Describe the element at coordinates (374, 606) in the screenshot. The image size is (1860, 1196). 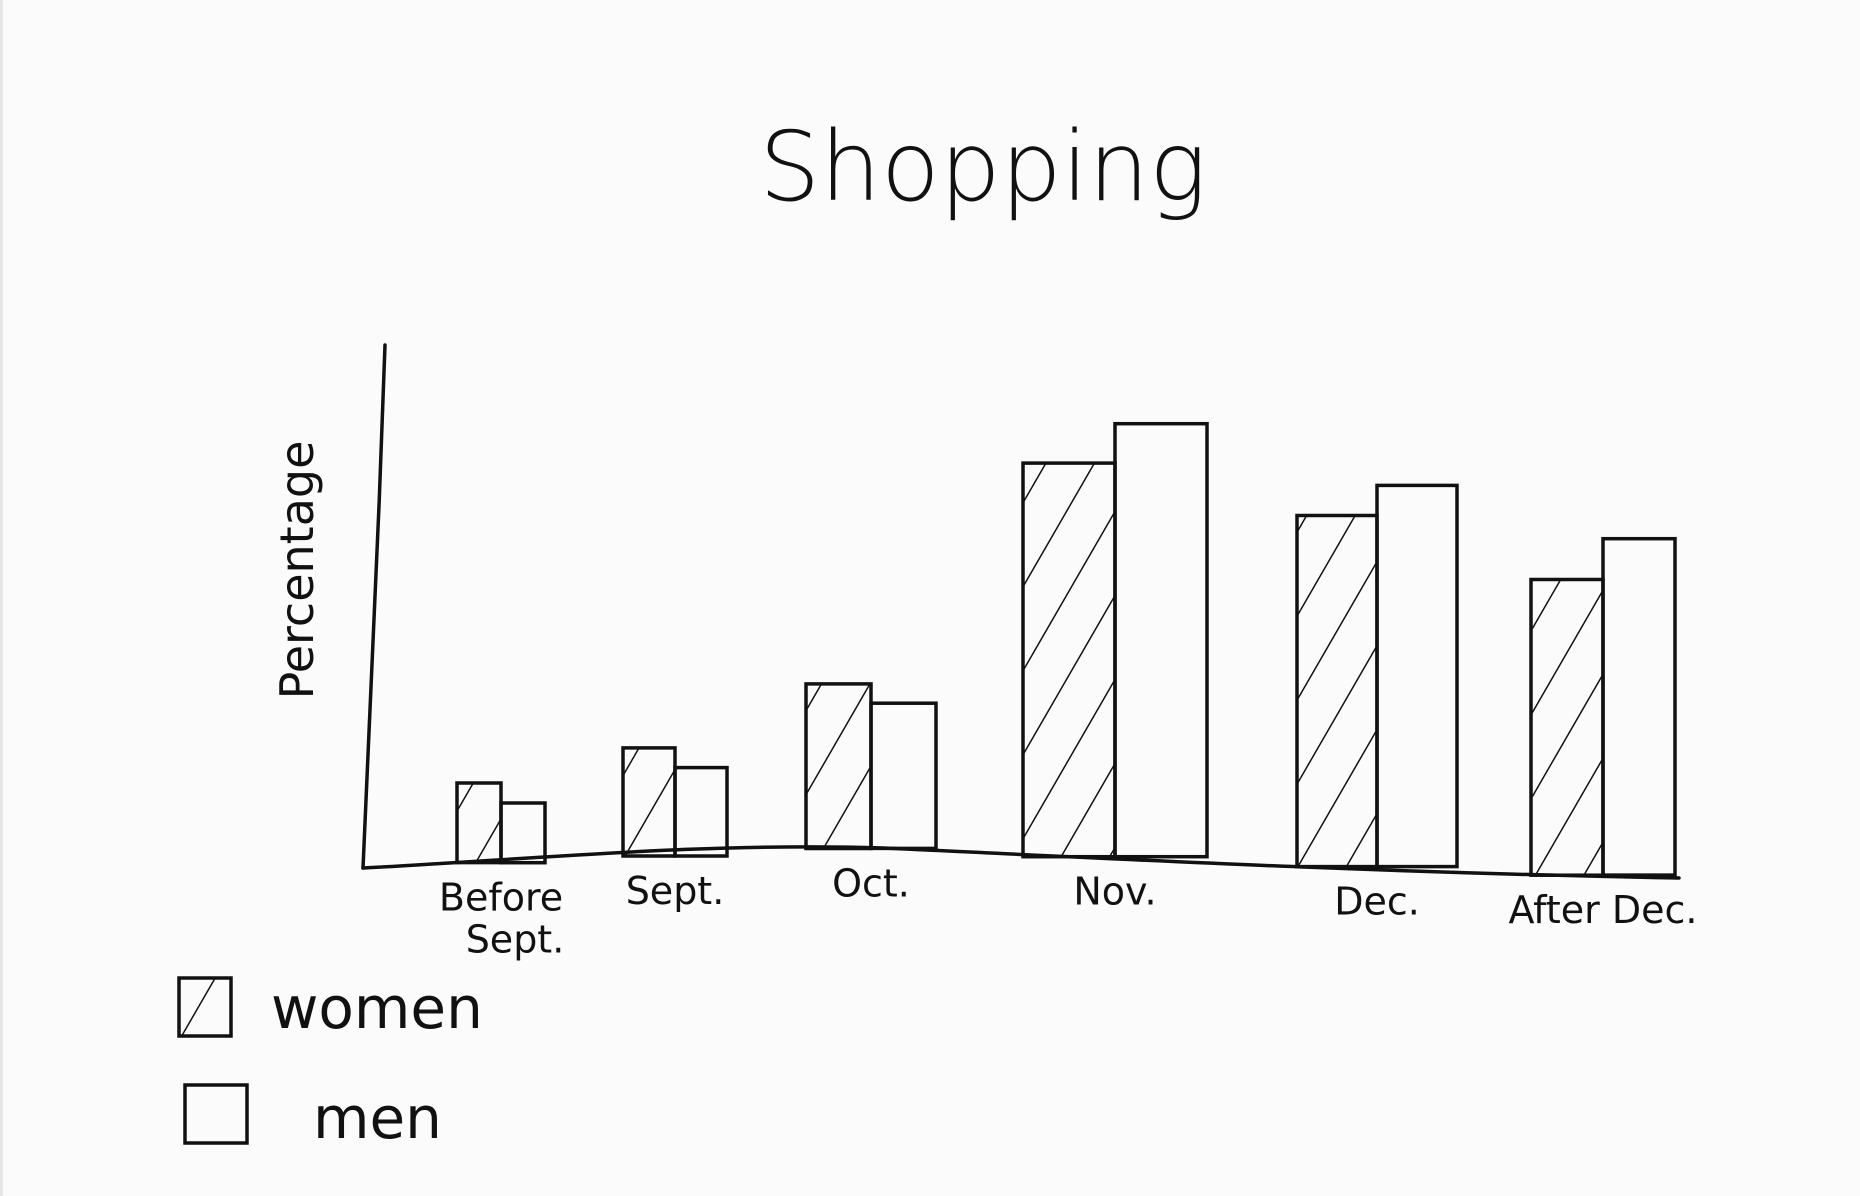
I see `y-axis-line` at that location.